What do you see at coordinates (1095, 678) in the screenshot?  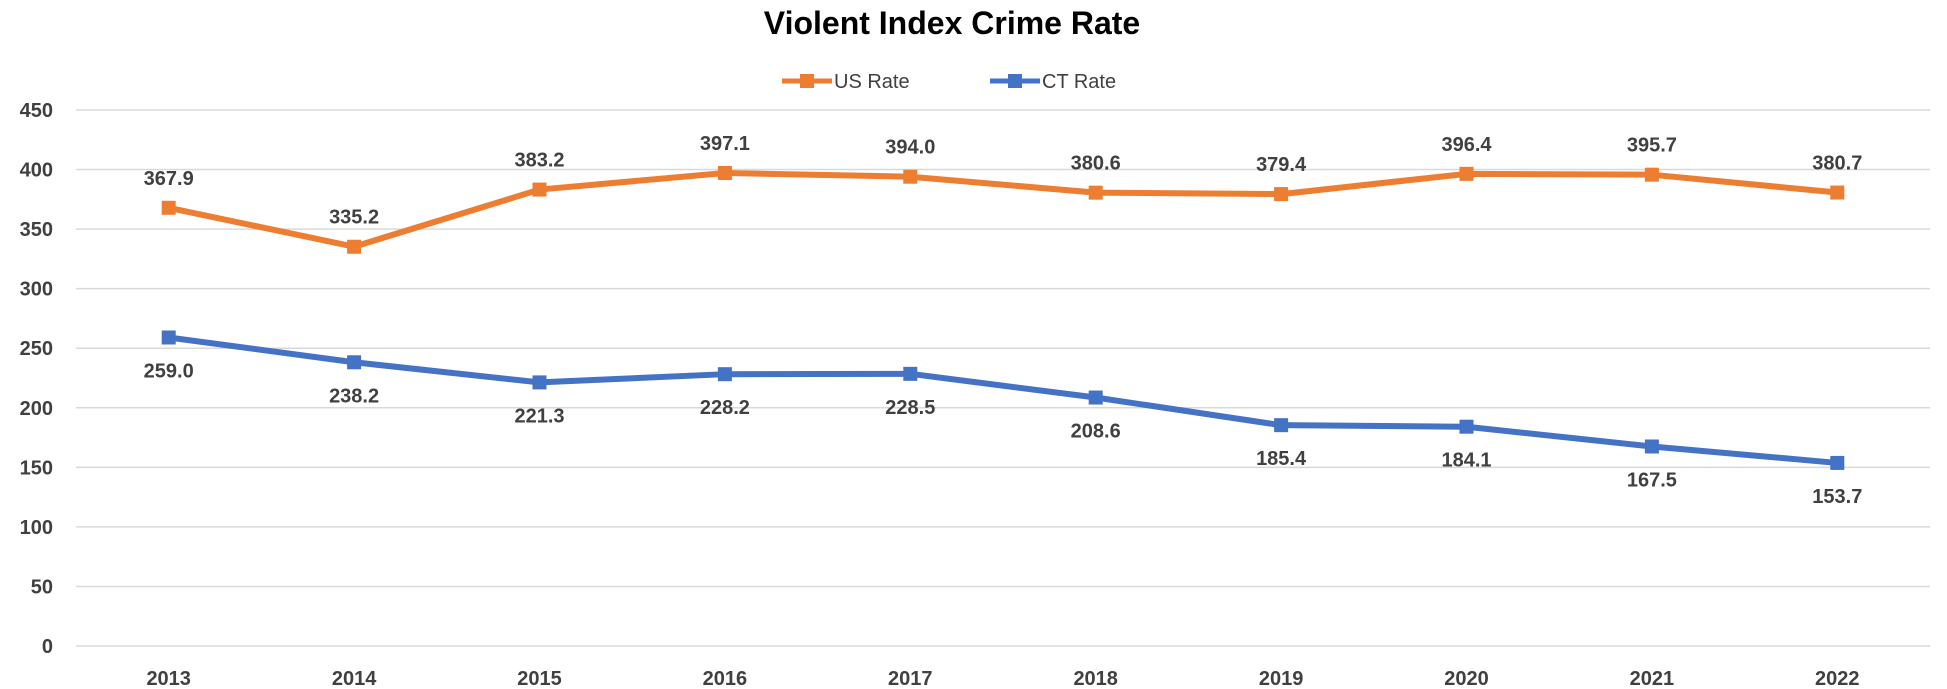 I see `x-tick-label: 2018` at bounding box center [1095, 678].